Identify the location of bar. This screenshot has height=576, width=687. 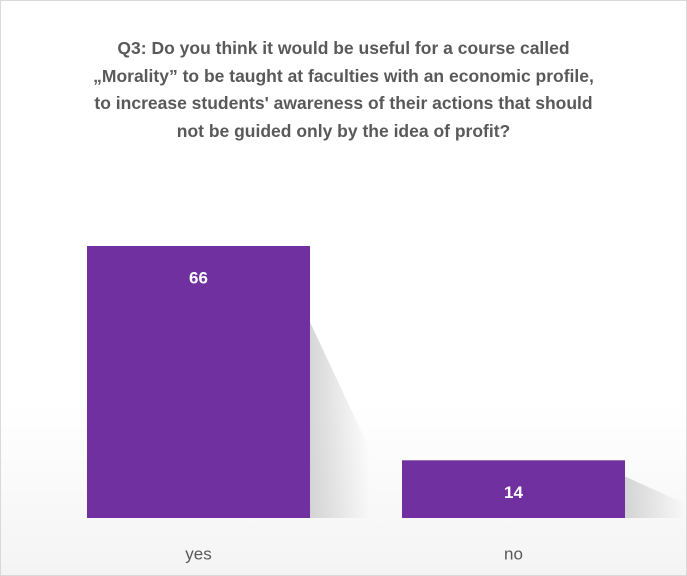
(513, 489).